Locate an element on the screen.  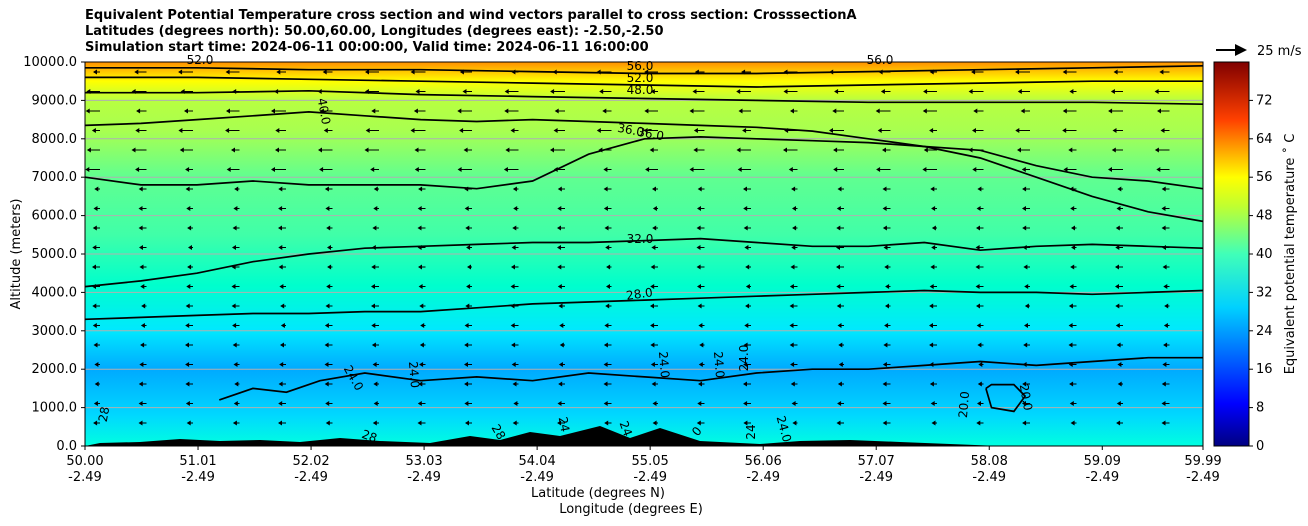
contour-label: 24.0 is located at coordinates (414, 375).